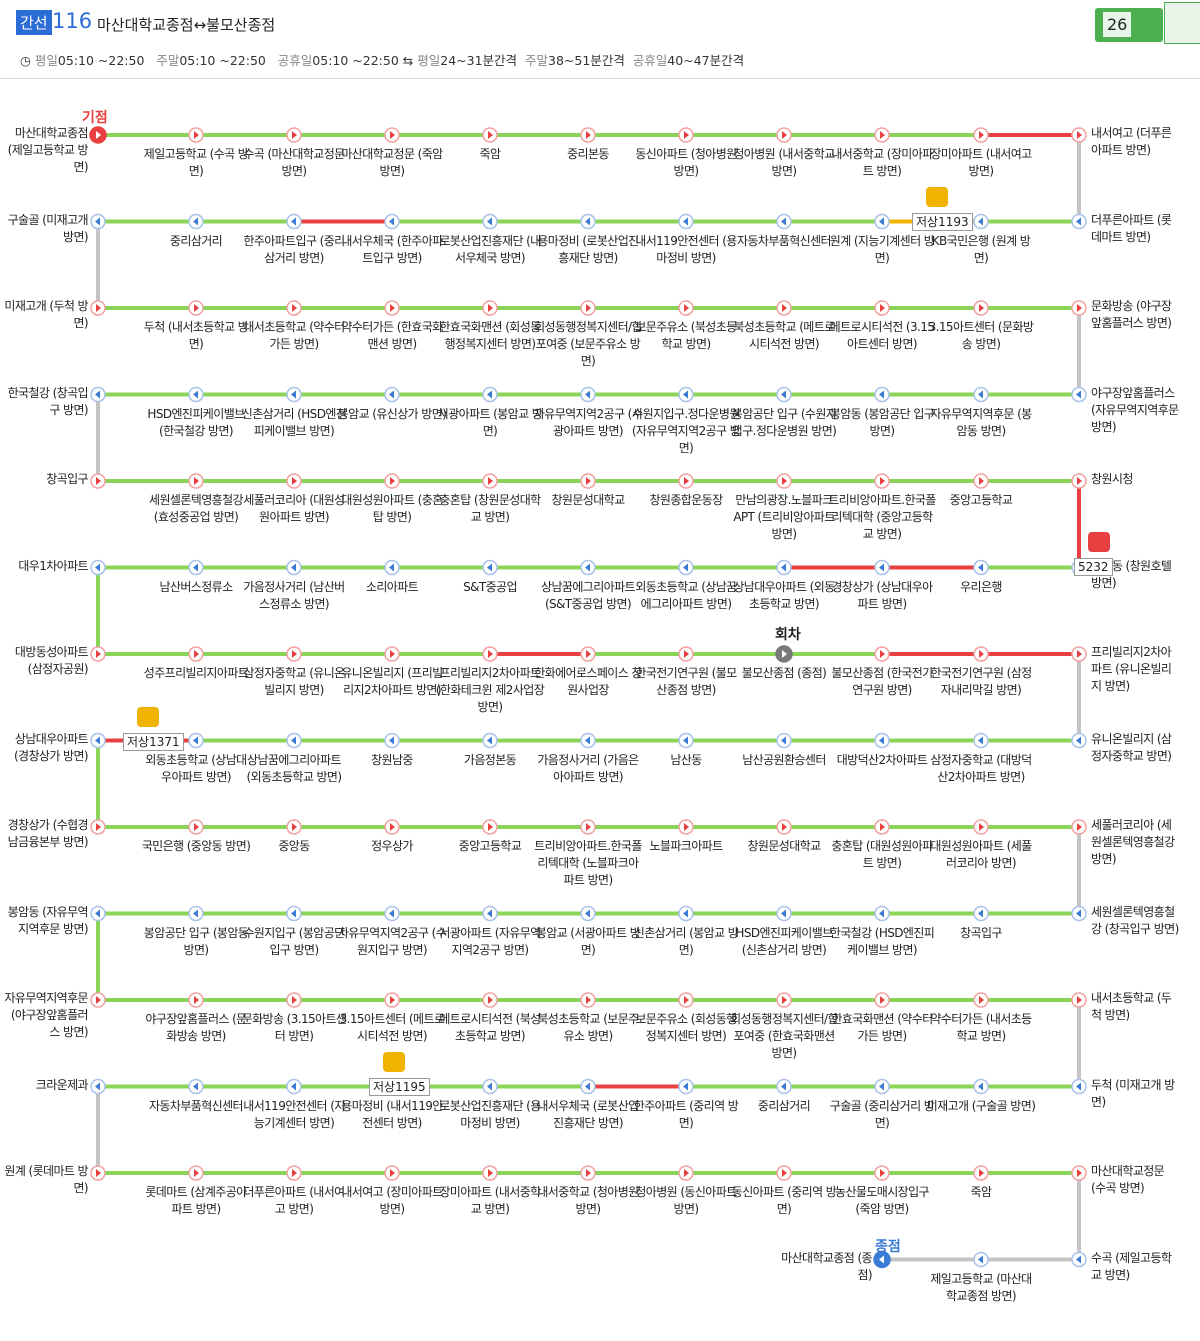 The width and height of the screenshot is (1200, 1341). Describe the element at coordinates (784, 240) in the screenshot. I see `stop-label: 자동차부품혁신센터` at that location.